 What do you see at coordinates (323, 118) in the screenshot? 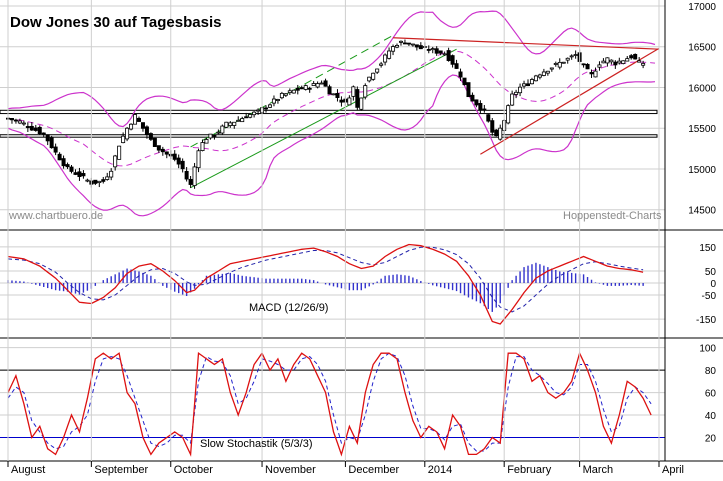
I see `channel-lower-line` at bounding box center [323, 118].